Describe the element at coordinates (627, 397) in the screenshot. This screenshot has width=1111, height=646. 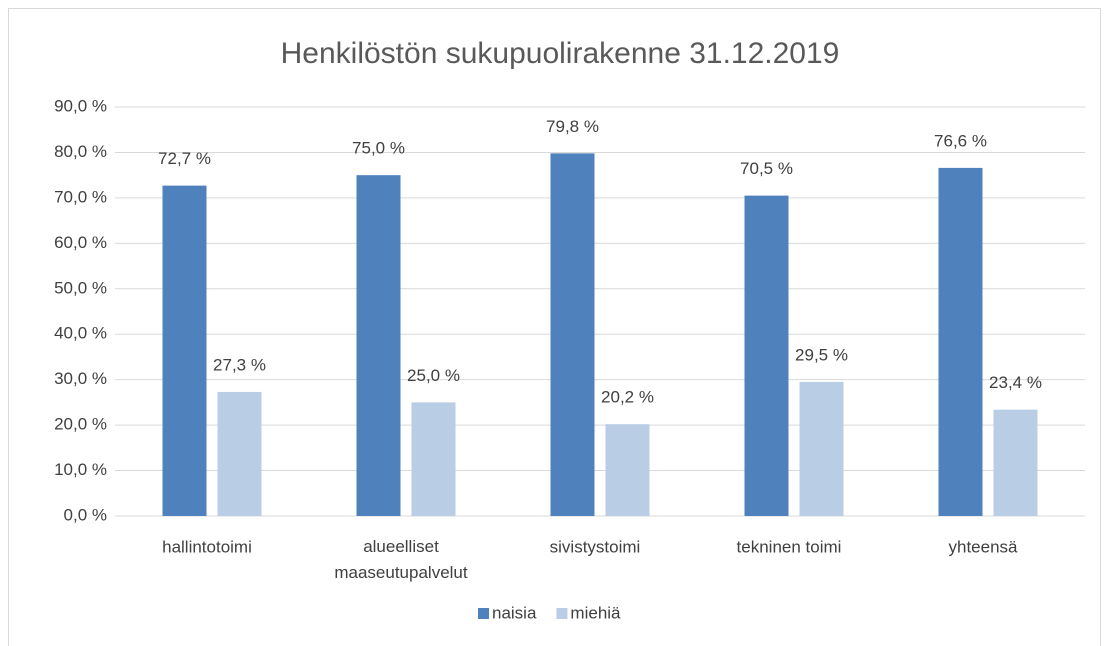
I see `data-label: 20,2 %` at that location.